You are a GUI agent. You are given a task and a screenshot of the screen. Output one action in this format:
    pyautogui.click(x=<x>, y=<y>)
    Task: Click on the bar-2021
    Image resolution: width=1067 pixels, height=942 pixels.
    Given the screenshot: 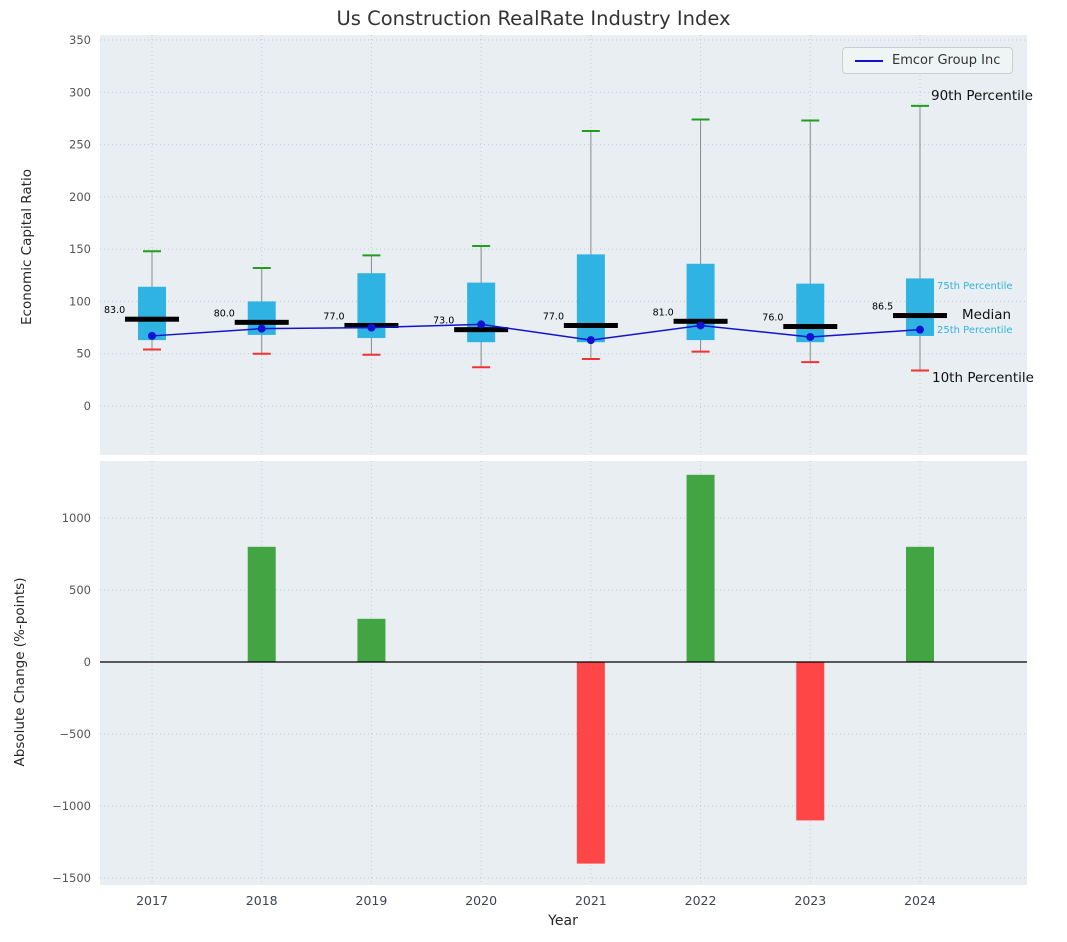 What is the action you would take?
    pyautogui.click(x=590, y=763)
    